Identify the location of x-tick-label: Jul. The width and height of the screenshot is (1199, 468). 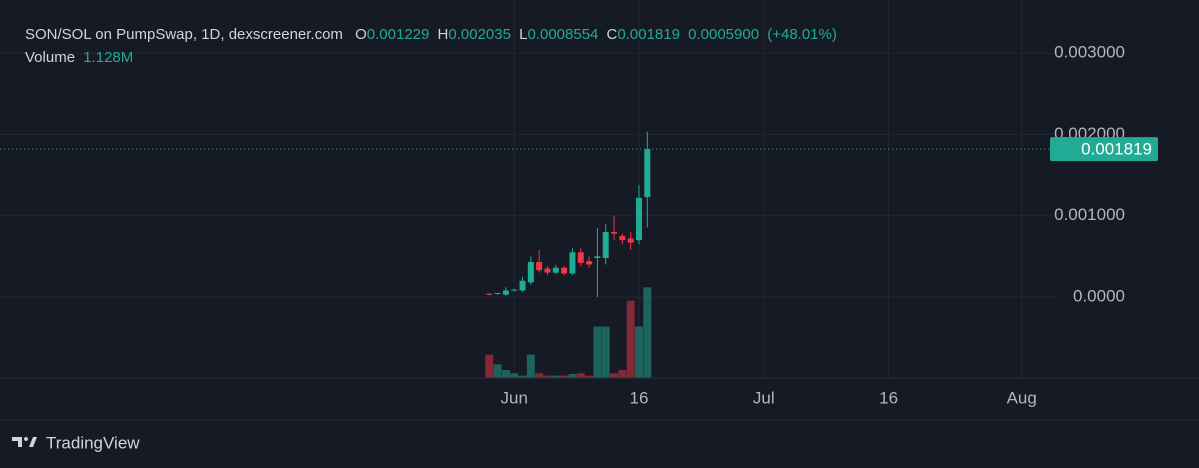
(764, 397).